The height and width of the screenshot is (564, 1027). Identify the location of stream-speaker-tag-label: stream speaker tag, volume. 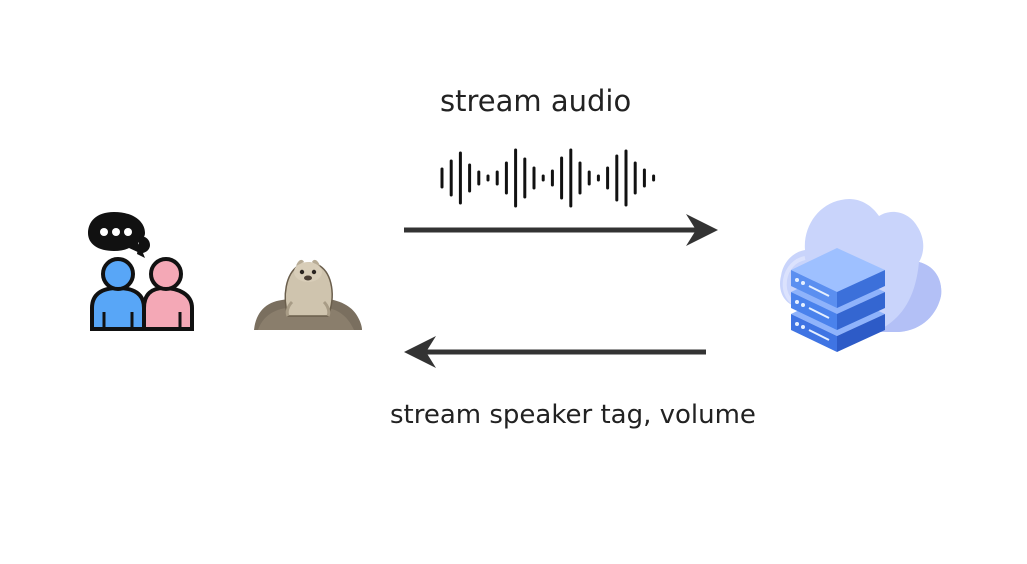
(573, 415).